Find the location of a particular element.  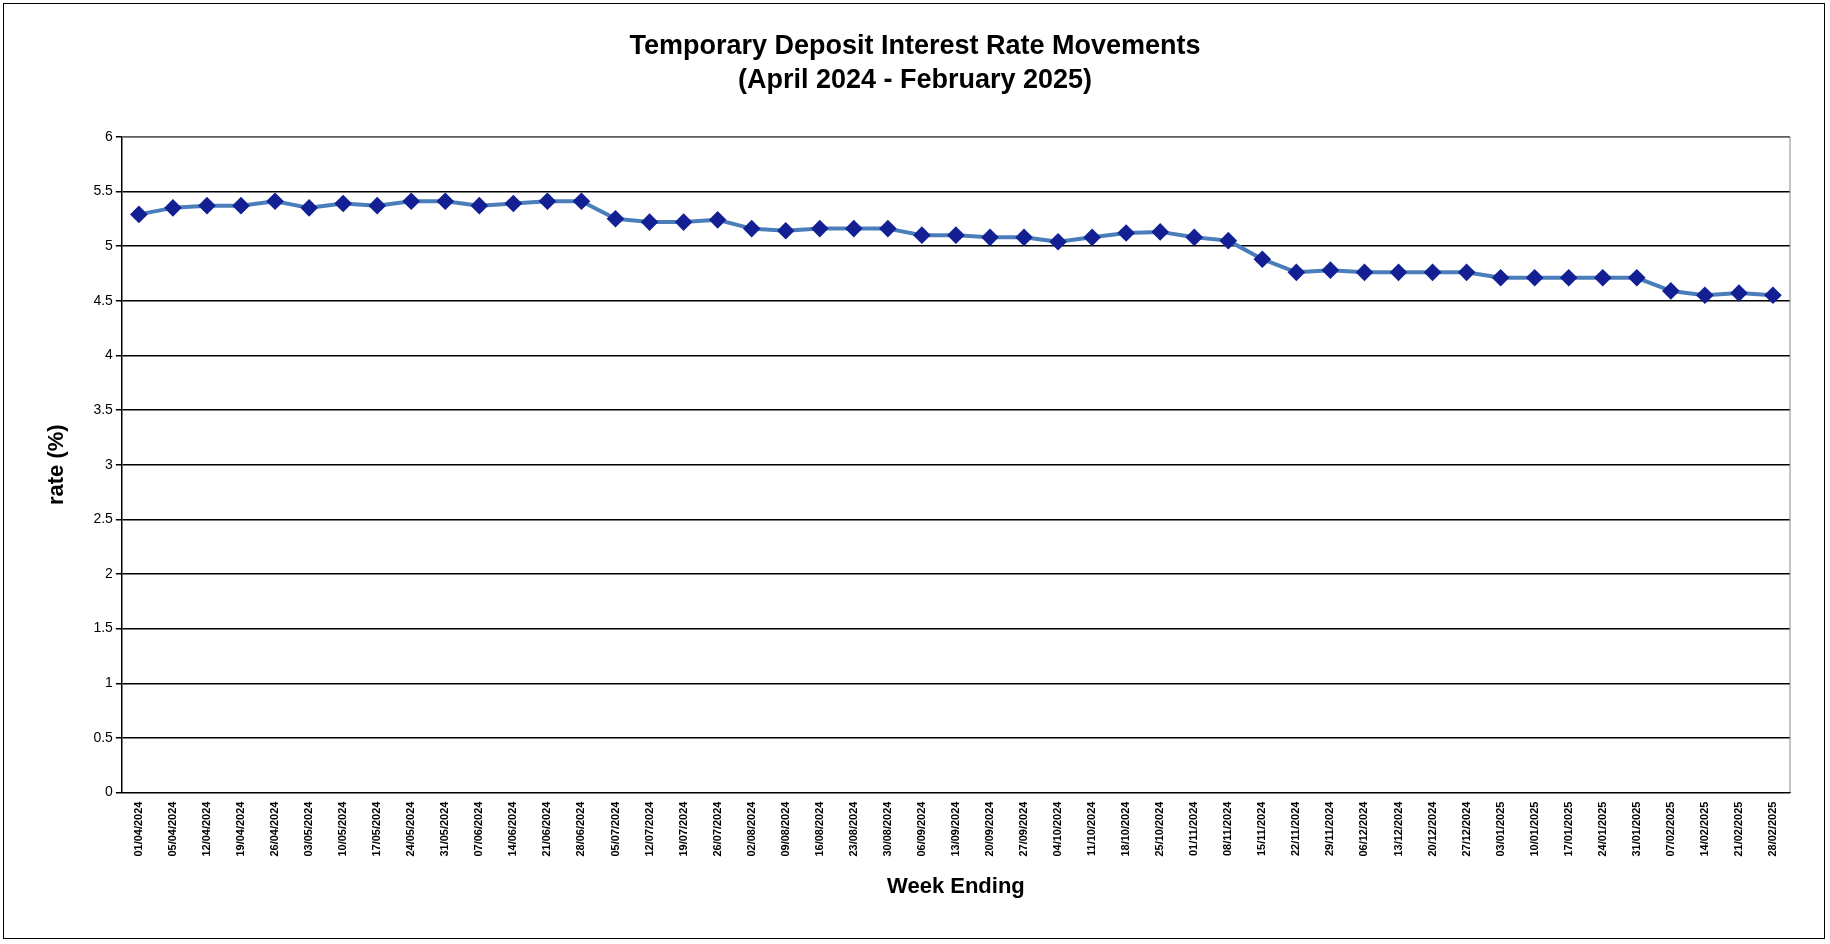

x-tick-label: 29/11/2024 is located at coordinates (1329, 828).